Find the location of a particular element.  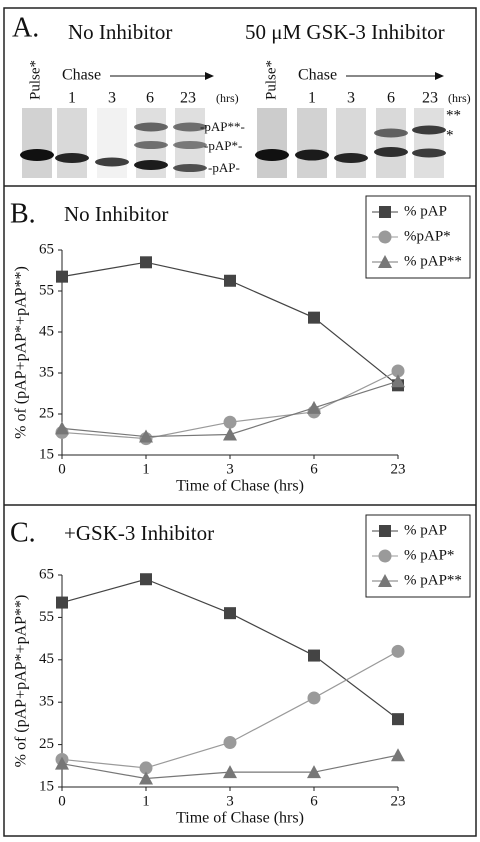

y-tick-label: 45 is located at coordinates (46, 331).